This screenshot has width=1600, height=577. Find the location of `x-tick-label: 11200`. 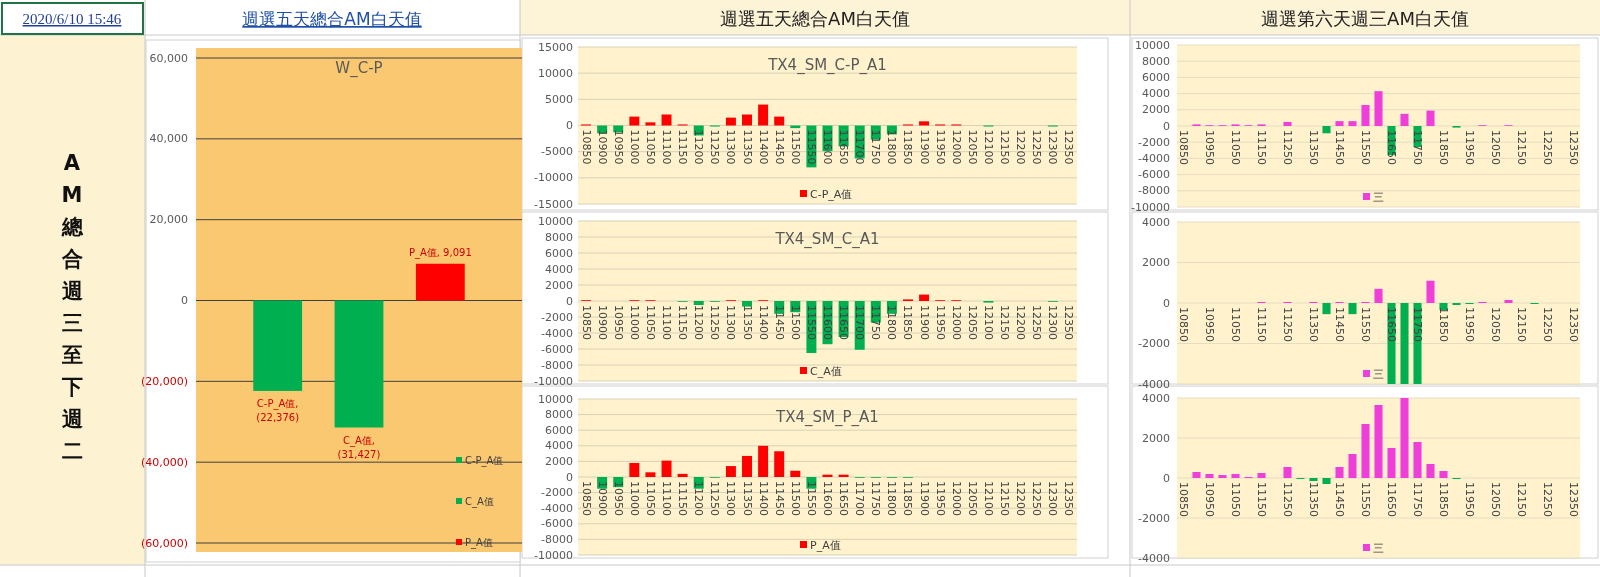

x-tick-label: 11200 is located at coordinates (699, 498).